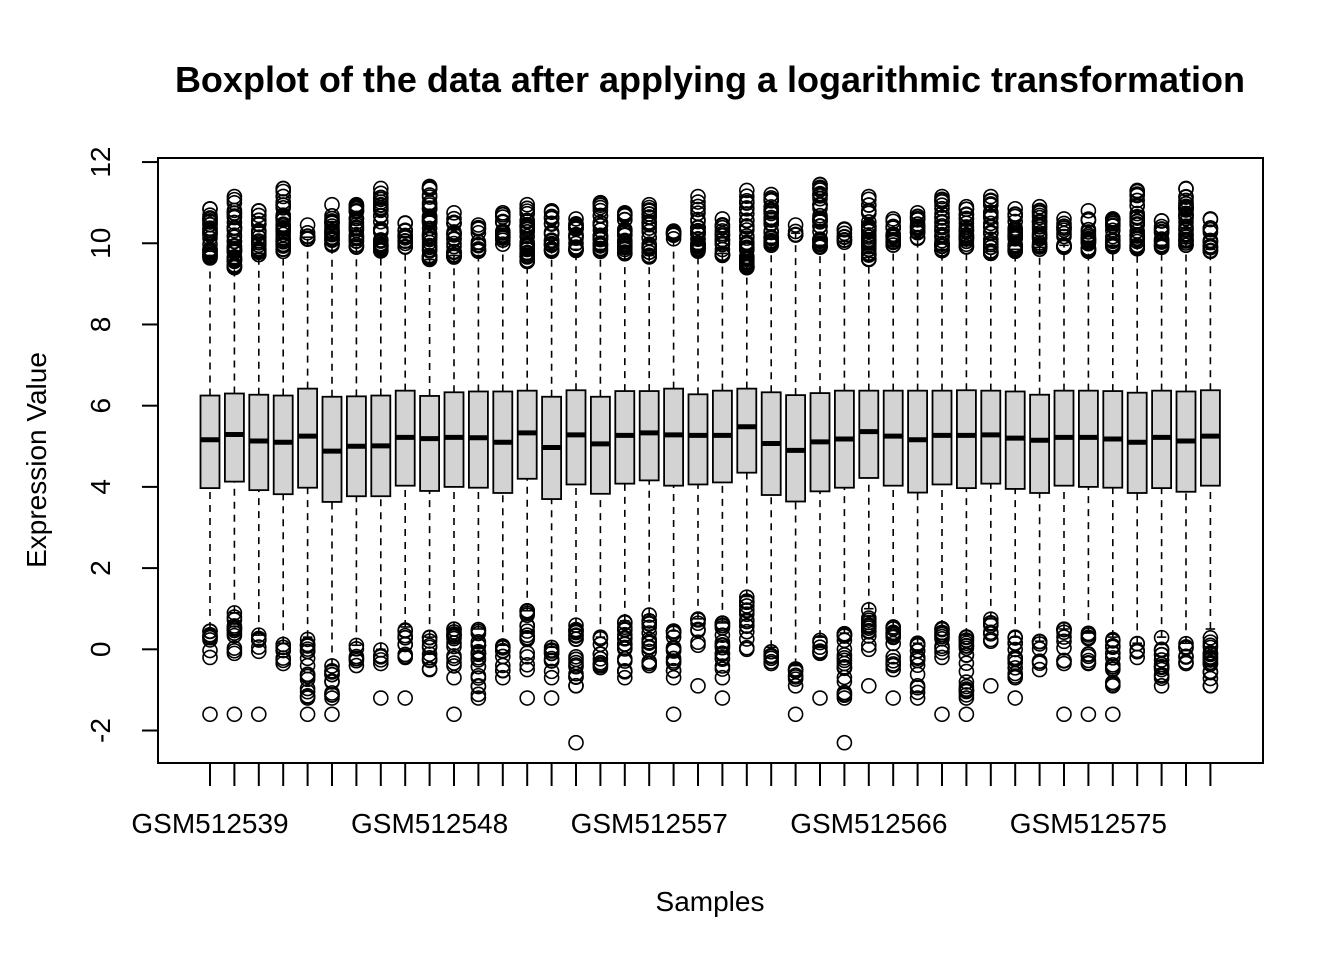 Image resolution: width=1344 pixels, height=960 pixels. What do you see at coordinates (868, 823) in the screenshot?
I see `x-tick-label: GSM512566` at bounding box center [868, 823].